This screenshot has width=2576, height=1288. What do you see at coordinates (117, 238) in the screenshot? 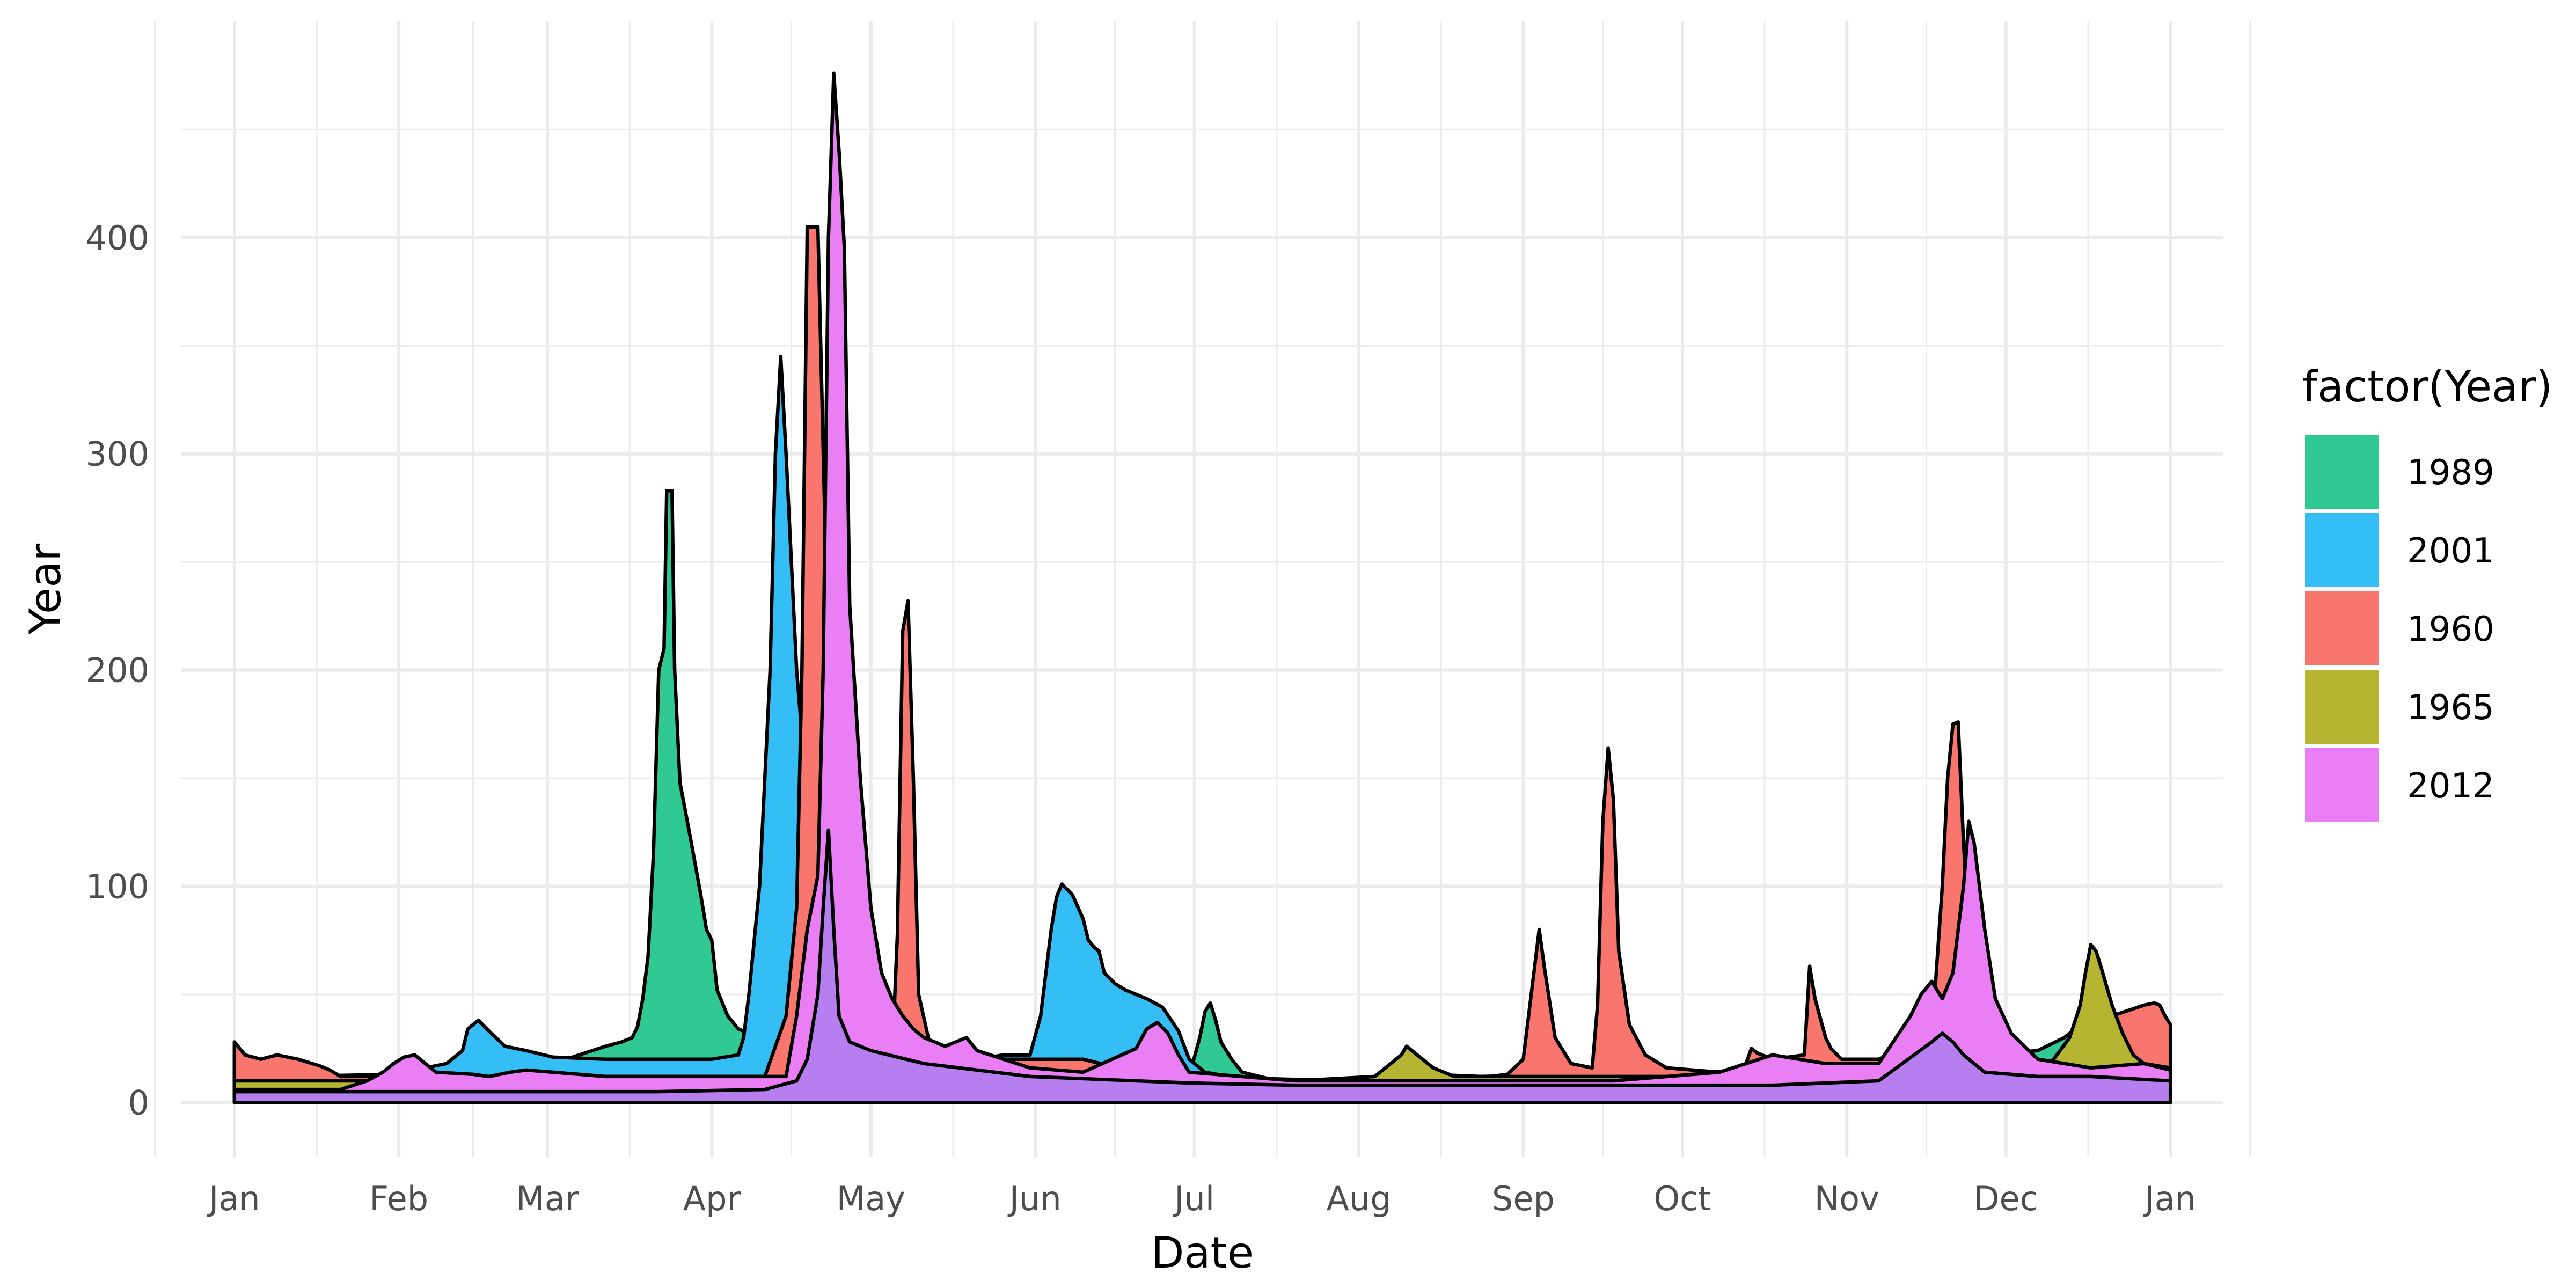
I see `y-tick-label: 400` at bounding box center [117, 238].